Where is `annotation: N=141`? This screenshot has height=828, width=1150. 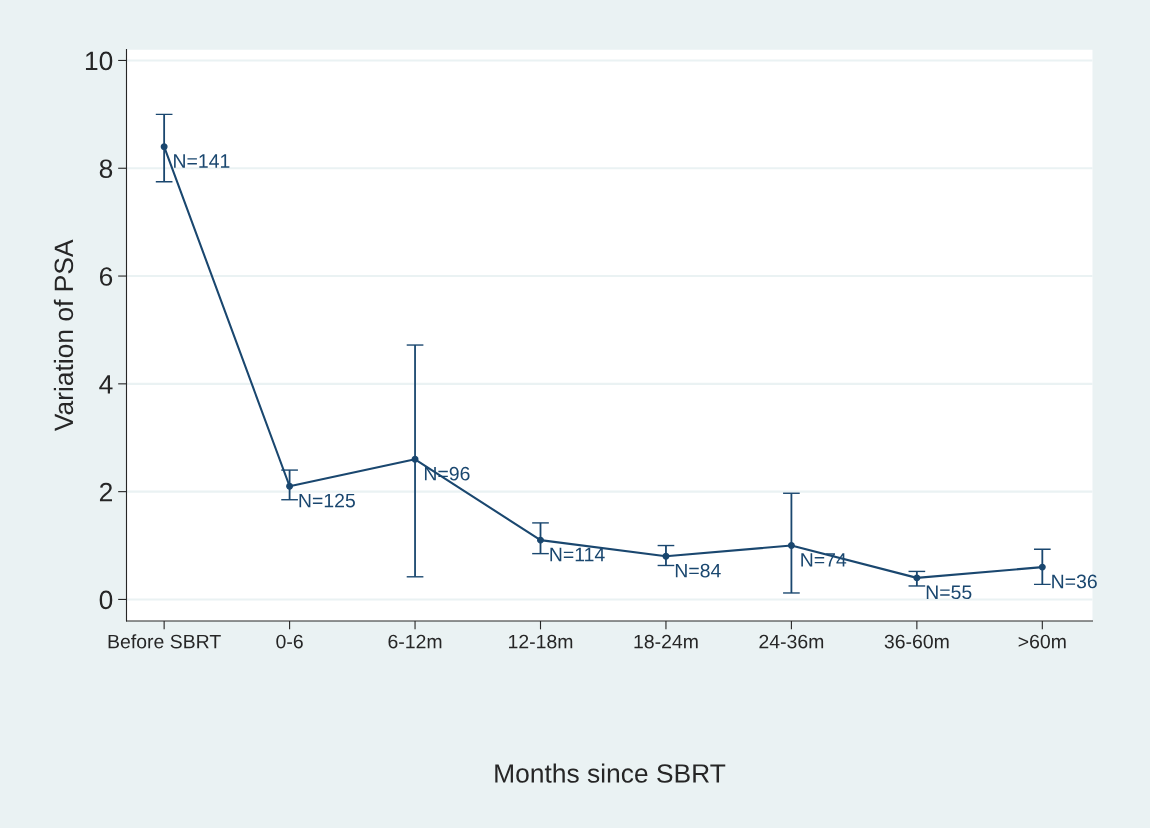 annotation: N=141 is located at coordinates (202, 161).